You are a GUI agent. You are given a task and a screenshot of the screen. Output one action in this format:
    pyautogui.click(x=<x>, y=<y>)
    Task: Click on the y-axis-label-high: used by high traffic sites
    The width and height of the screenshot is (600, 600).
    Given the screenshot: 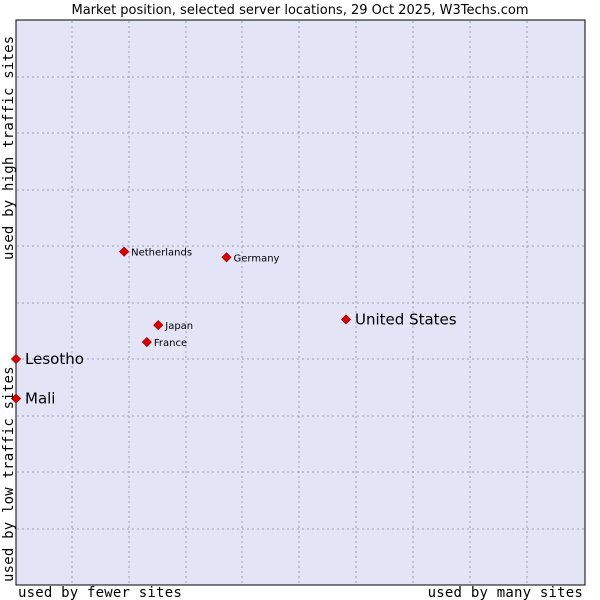 What is the action you would take?
    pyautogui.click(x=9, y=148)
    